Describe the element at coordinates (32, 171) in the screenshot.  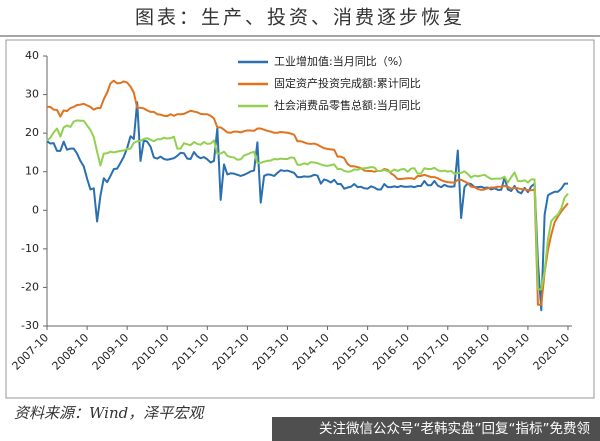
I see `y-tick-label: 10` at that location.